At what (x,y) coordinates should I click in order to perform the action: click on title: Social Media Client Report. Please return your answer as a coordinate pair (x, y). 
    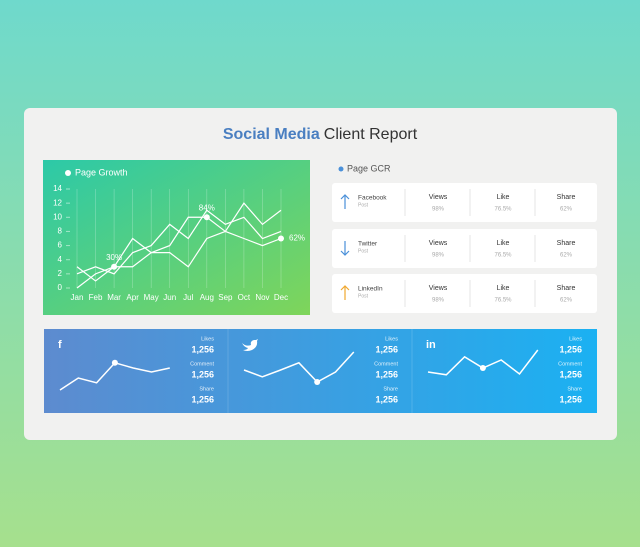
    Looking at the image, I should click on (320, 134).